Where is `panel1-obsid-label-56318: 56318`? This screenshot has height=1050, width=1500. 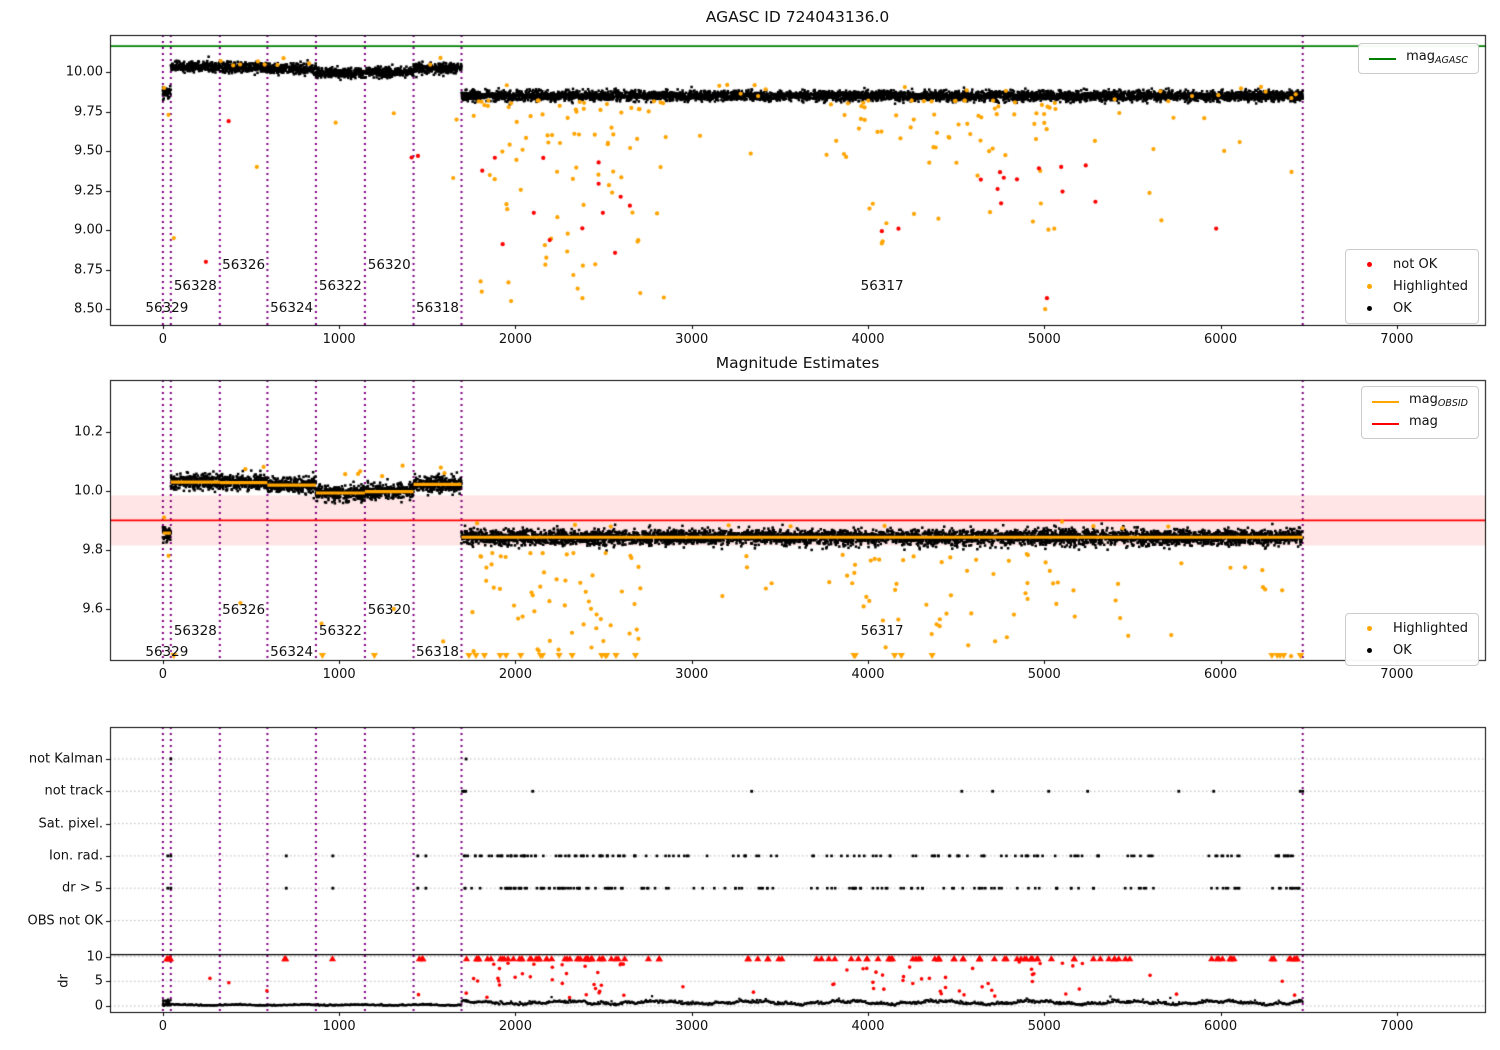 panel1-obsid-label-56318: 56318 is located at coordinates (438, 307).